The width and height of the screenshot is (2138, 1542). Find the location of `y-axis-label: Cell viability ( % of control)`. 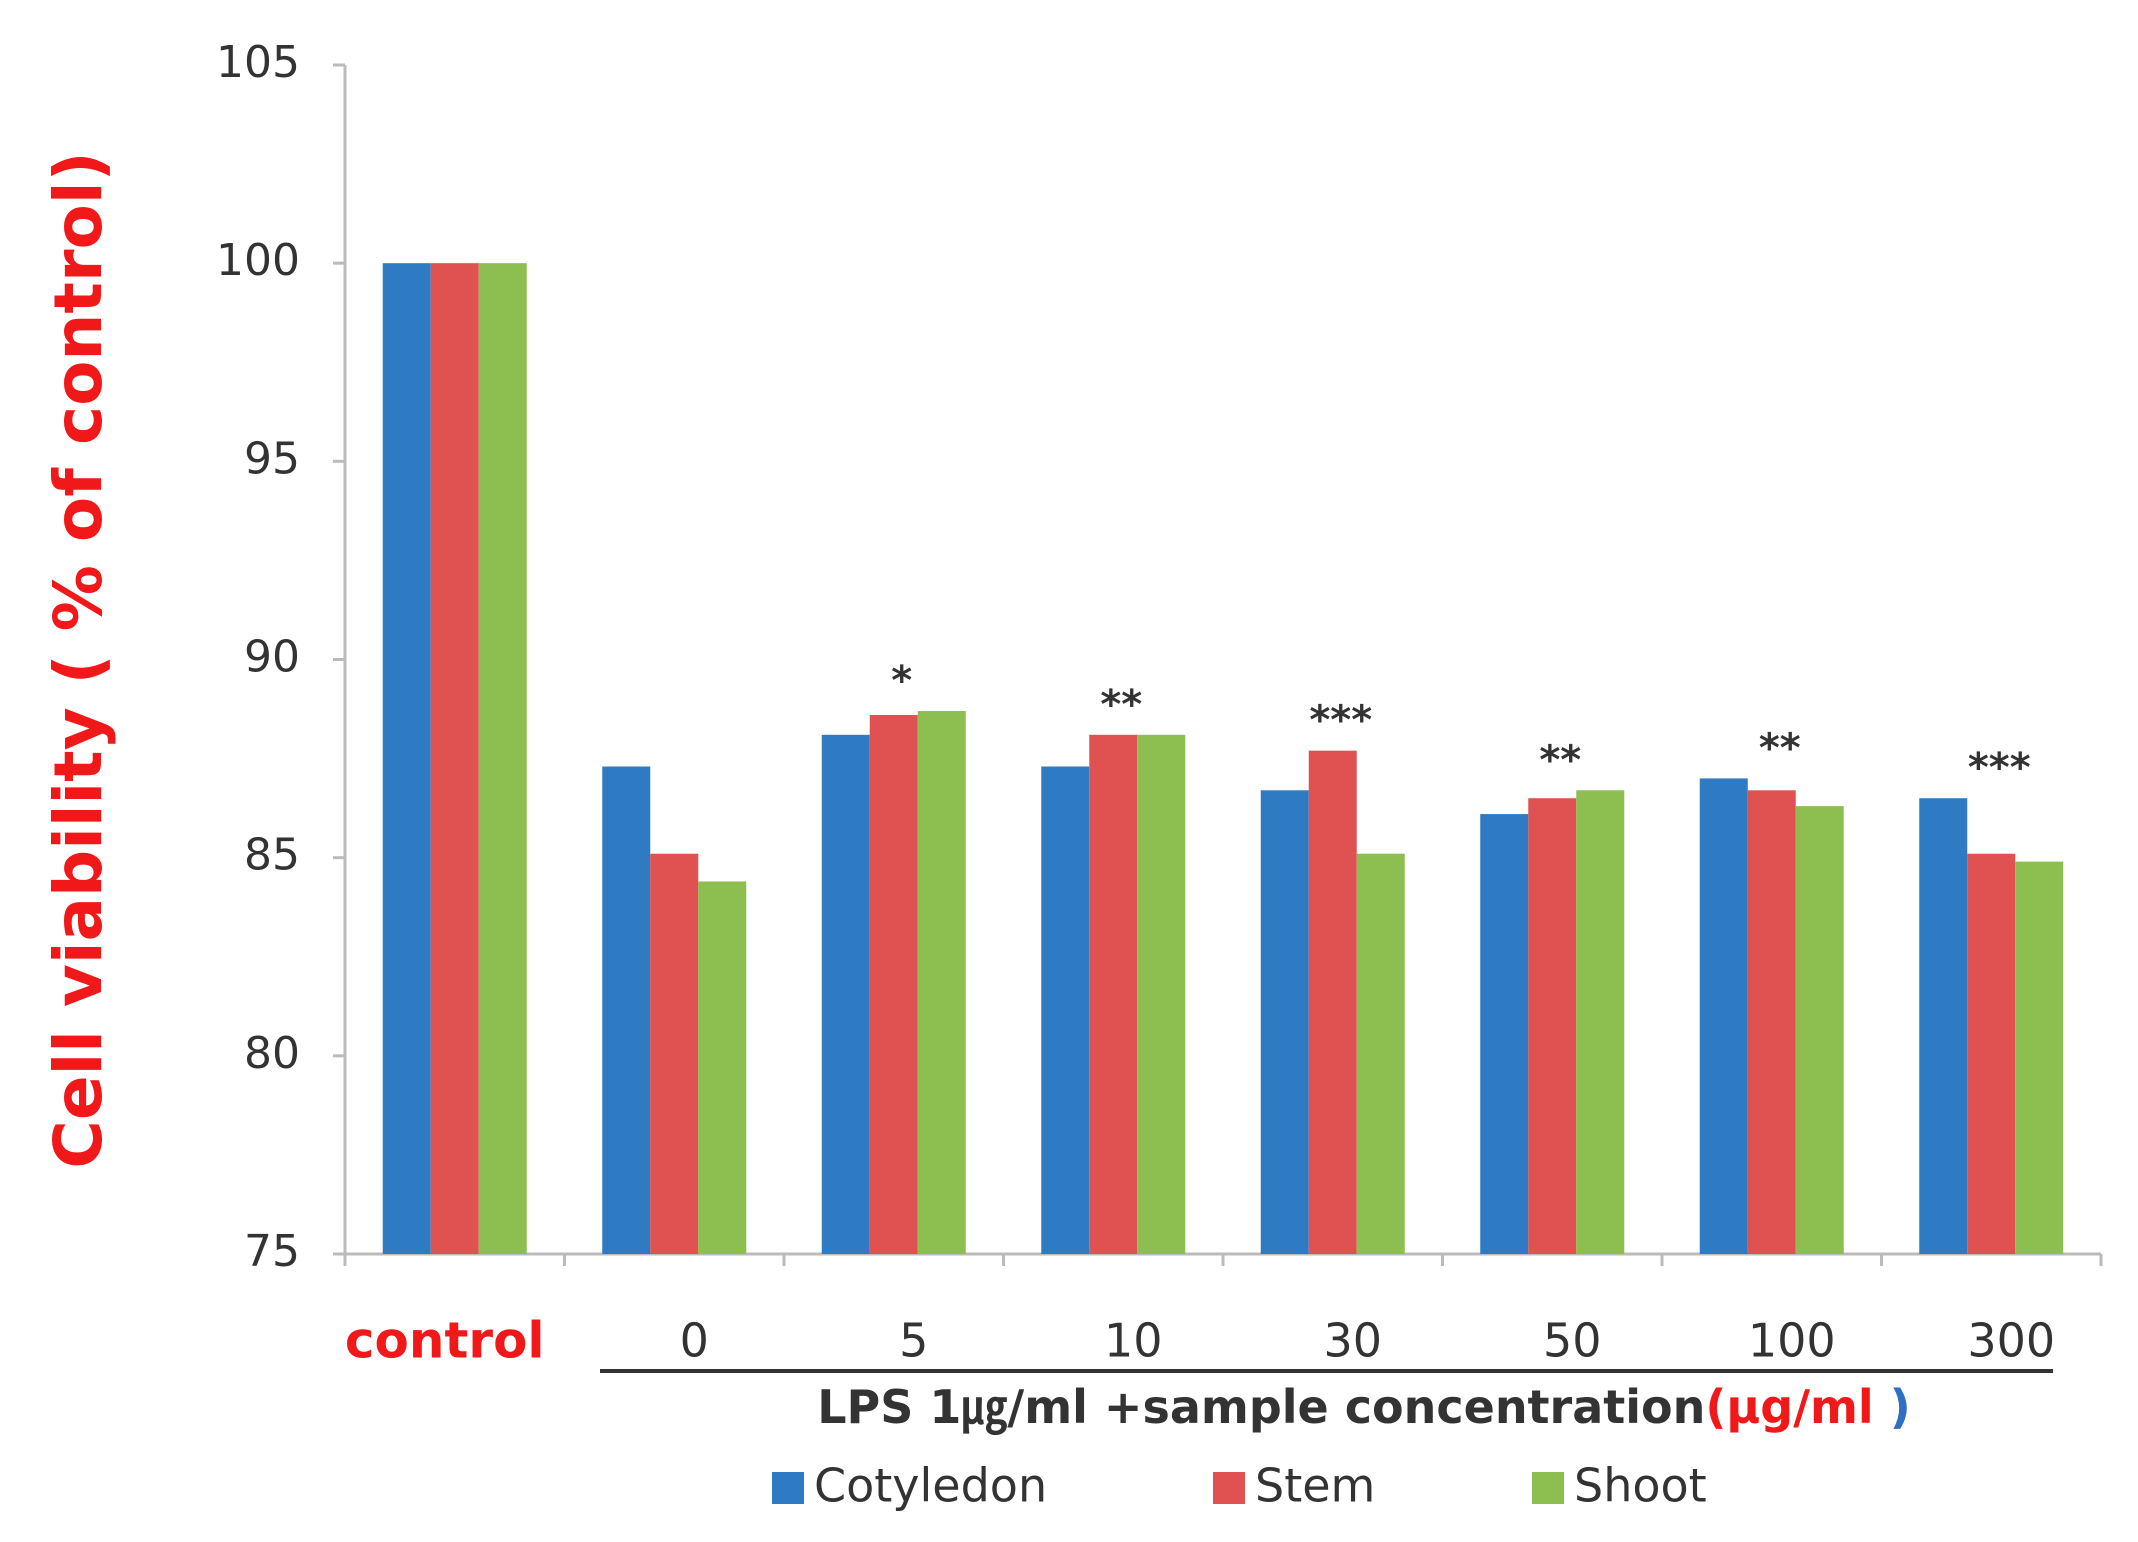

y-axis-label: Cell viability ( % of control) is located at coordinates (78, 659).